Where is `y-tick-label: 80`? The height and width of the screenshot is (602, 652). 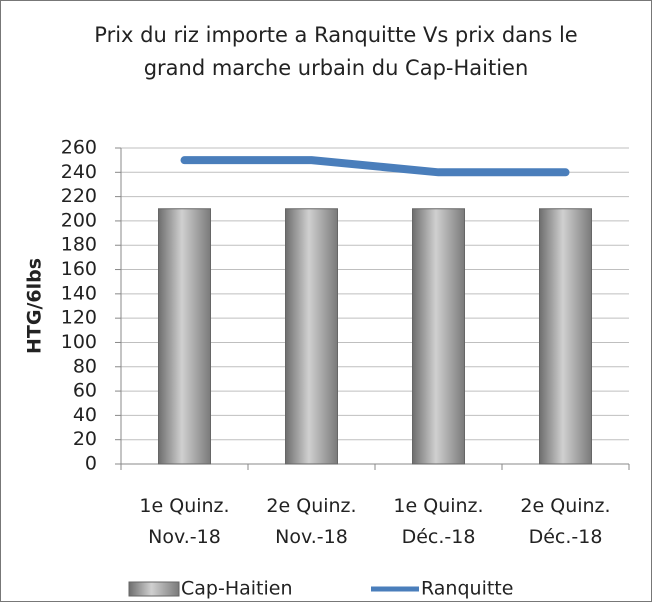 y-tick-label: 80 is located at coordinates (85, 366).